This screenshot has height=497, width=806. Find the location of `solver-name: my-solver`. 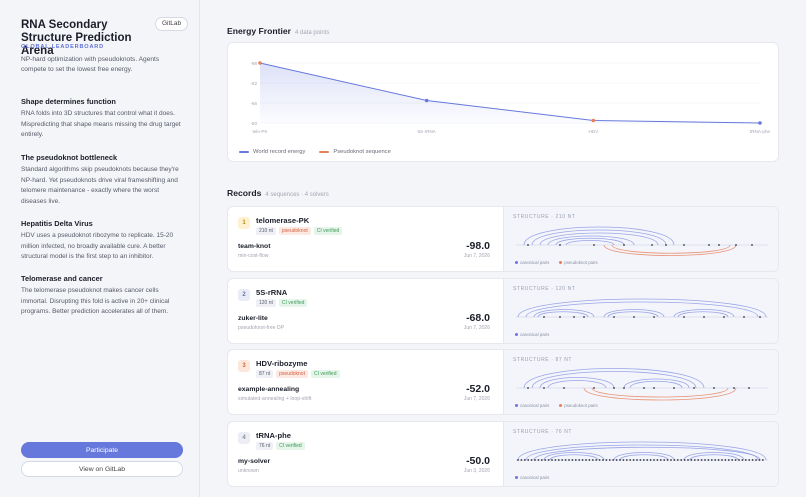

solver-name: my-solver is located at coordinates (254, 461).